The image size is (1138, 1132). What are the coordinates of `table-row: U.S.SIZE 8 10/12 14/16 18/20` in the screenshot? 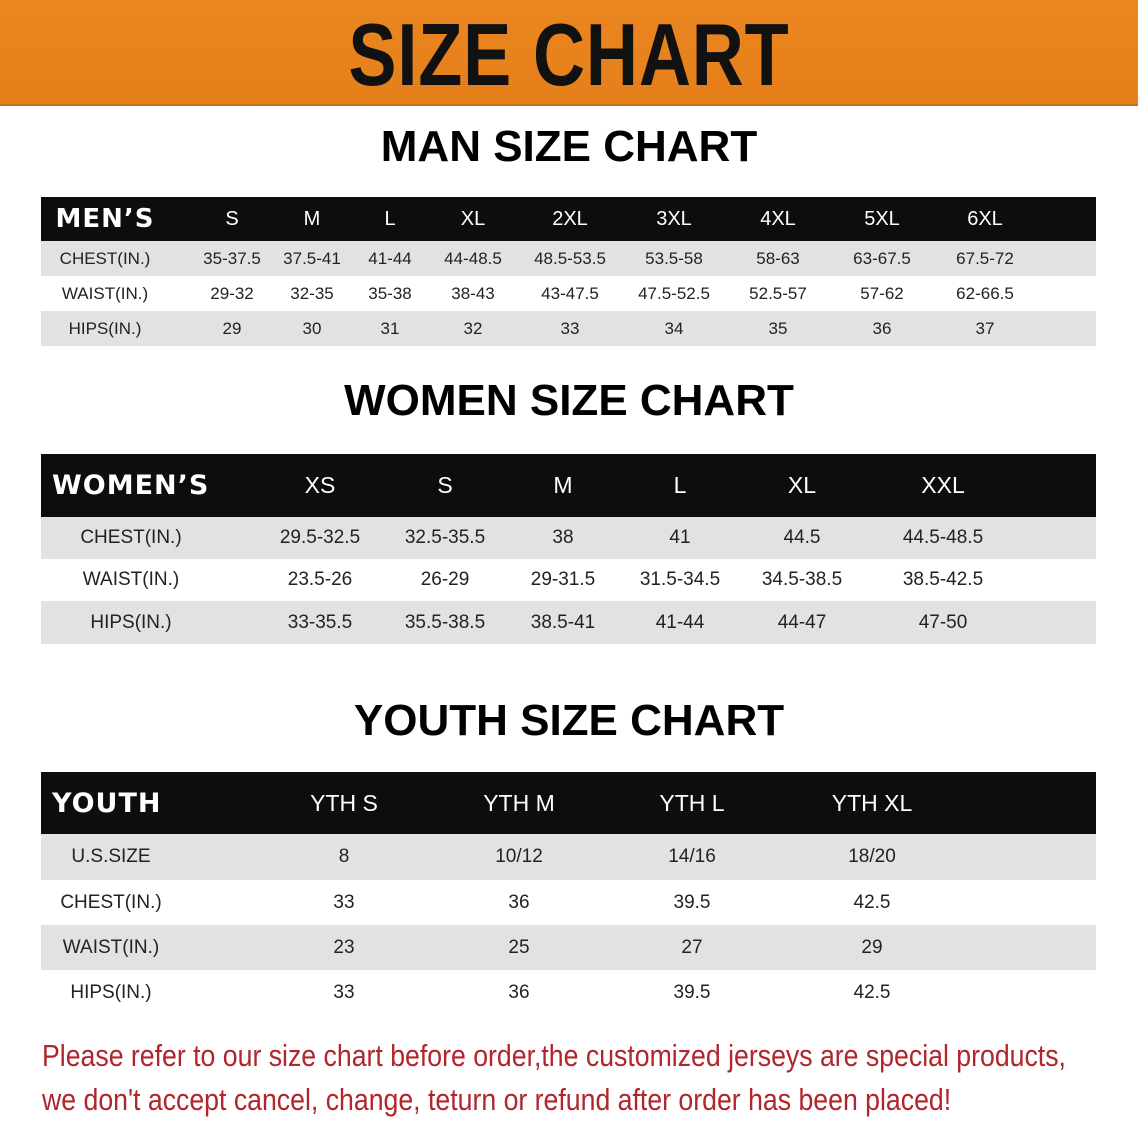 It's located at (568, 857).